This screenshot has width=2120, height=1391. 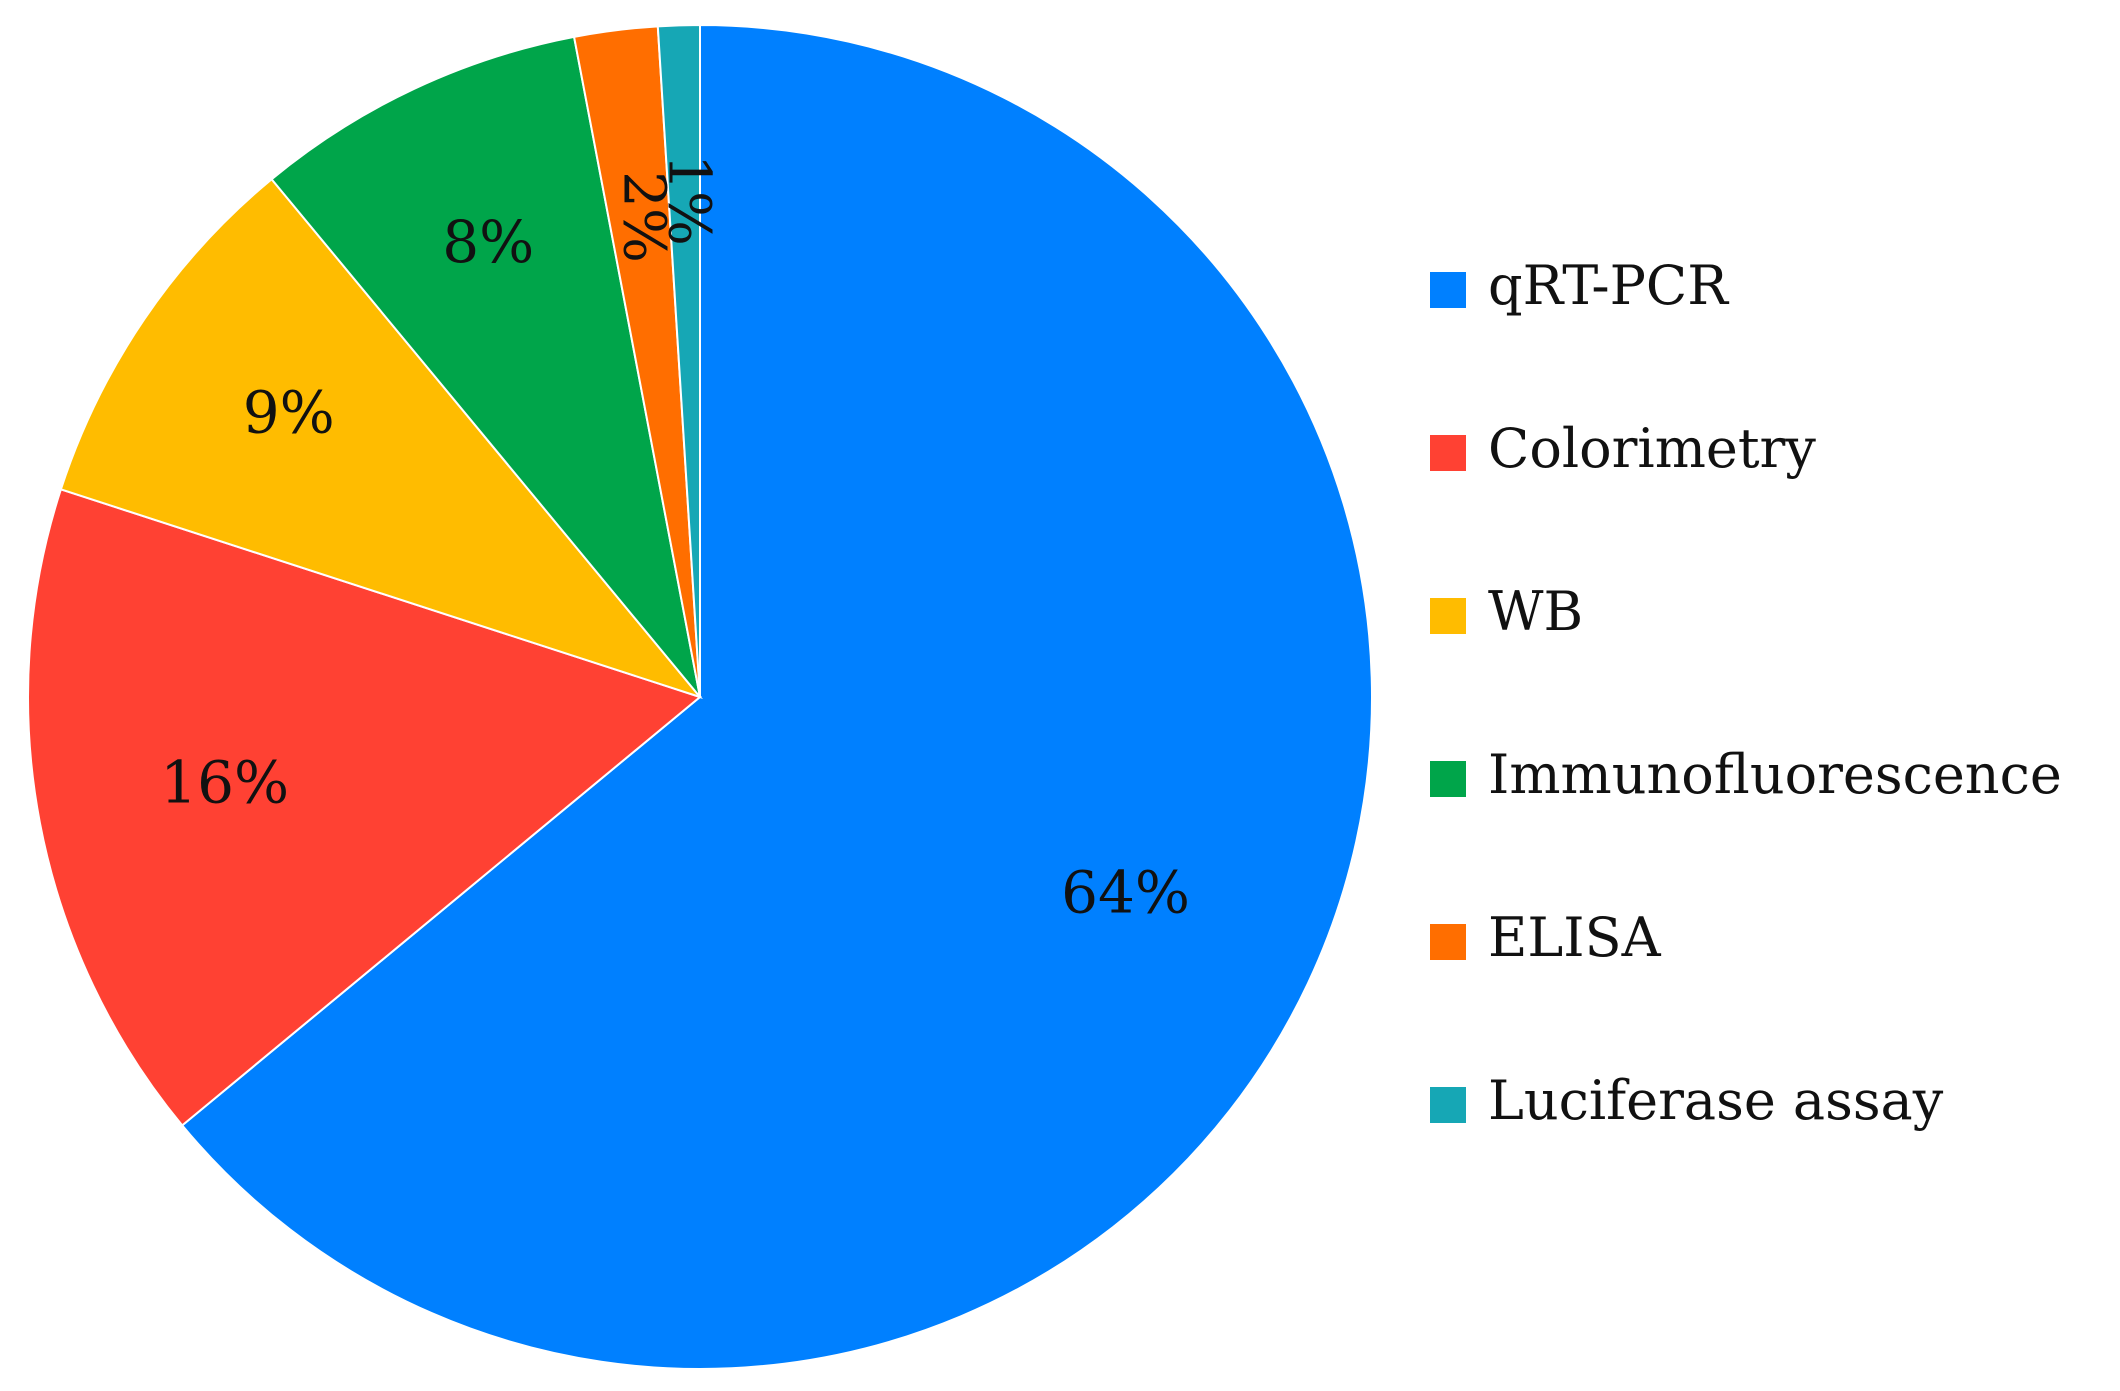 I want to click on slice-value-label: 16%, so click(x=224, y=783).